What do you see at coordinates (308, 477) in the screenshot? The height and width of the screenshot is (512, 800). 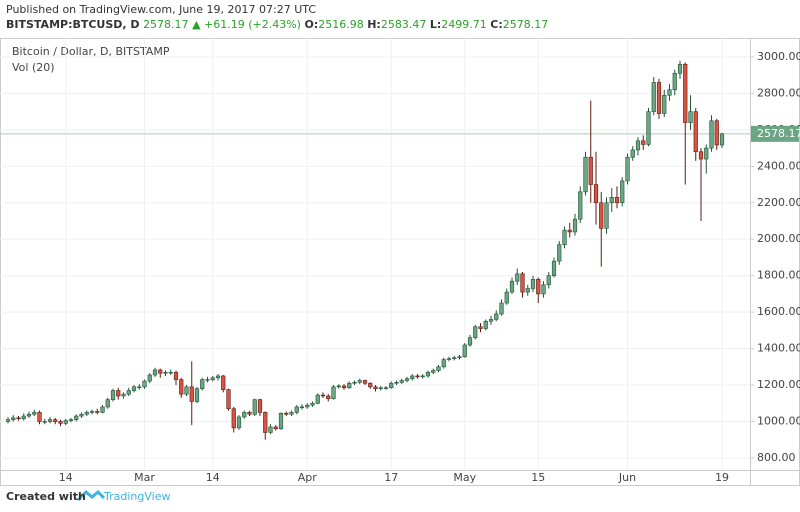 I see `x-tick-label: Apr` at bounding box center [308, 477].